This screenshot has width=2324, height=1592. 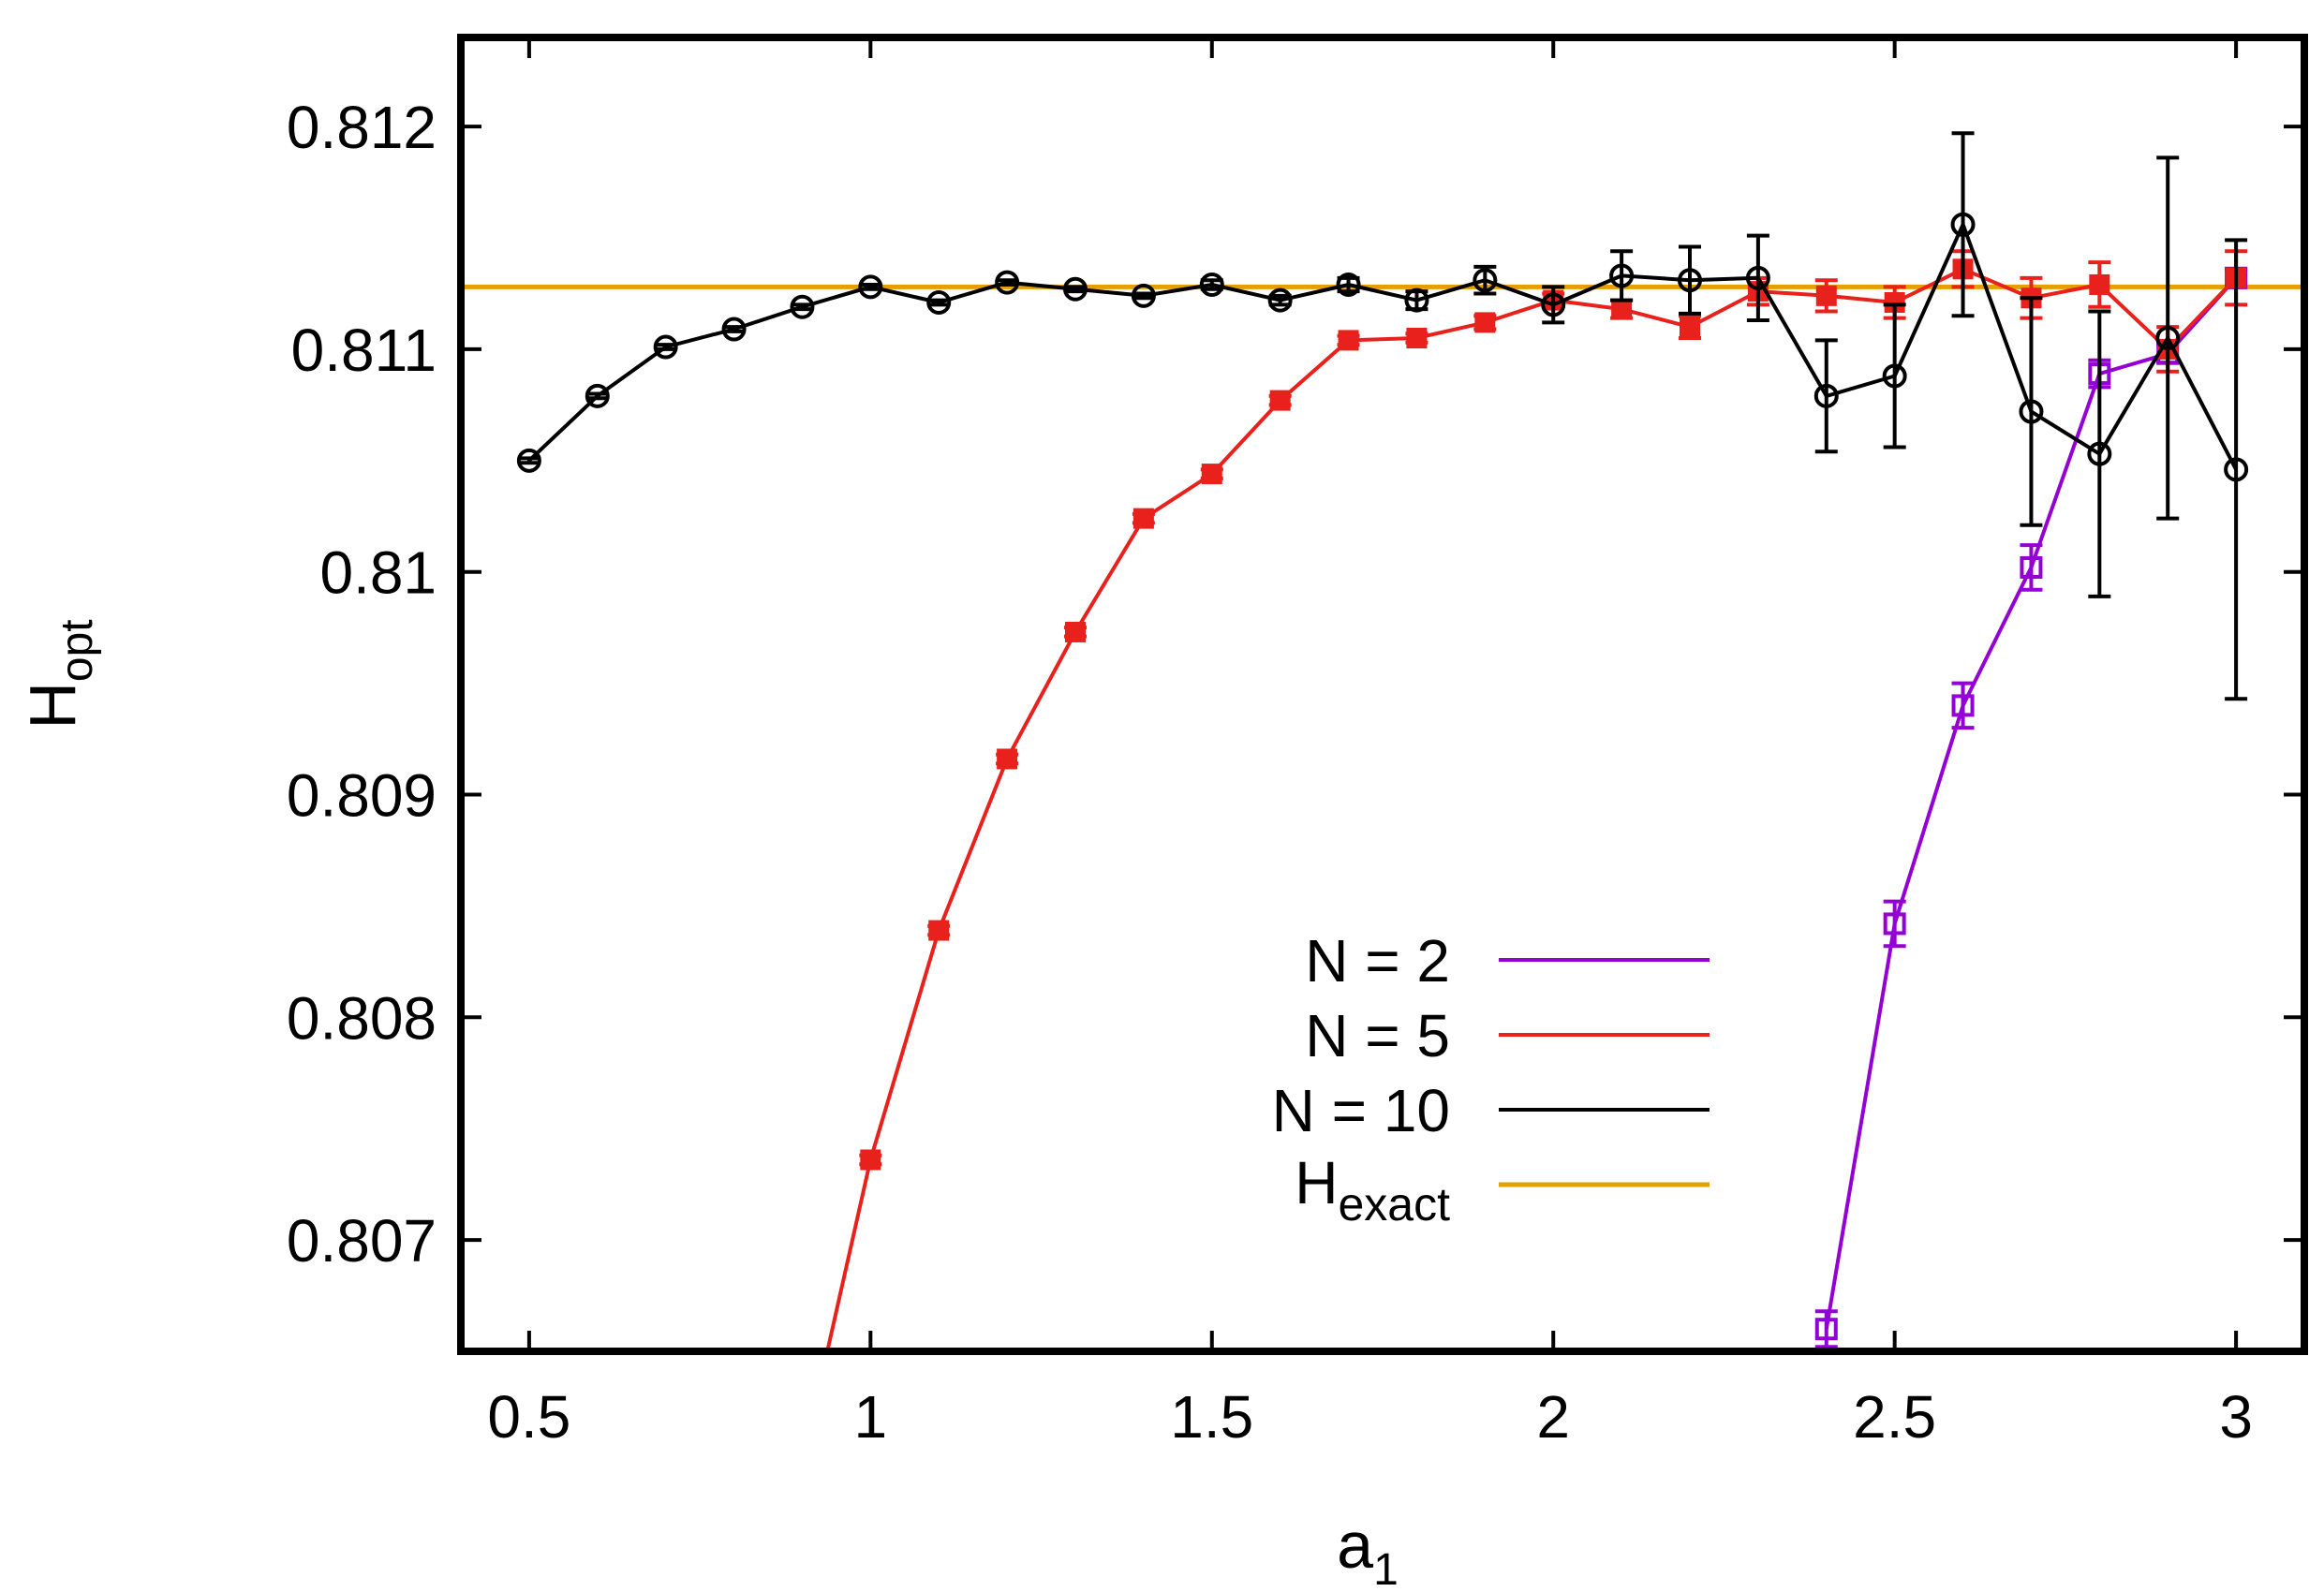 I want to click on legend-entry-n10: N = 10, so click(x=1491, y=1110).